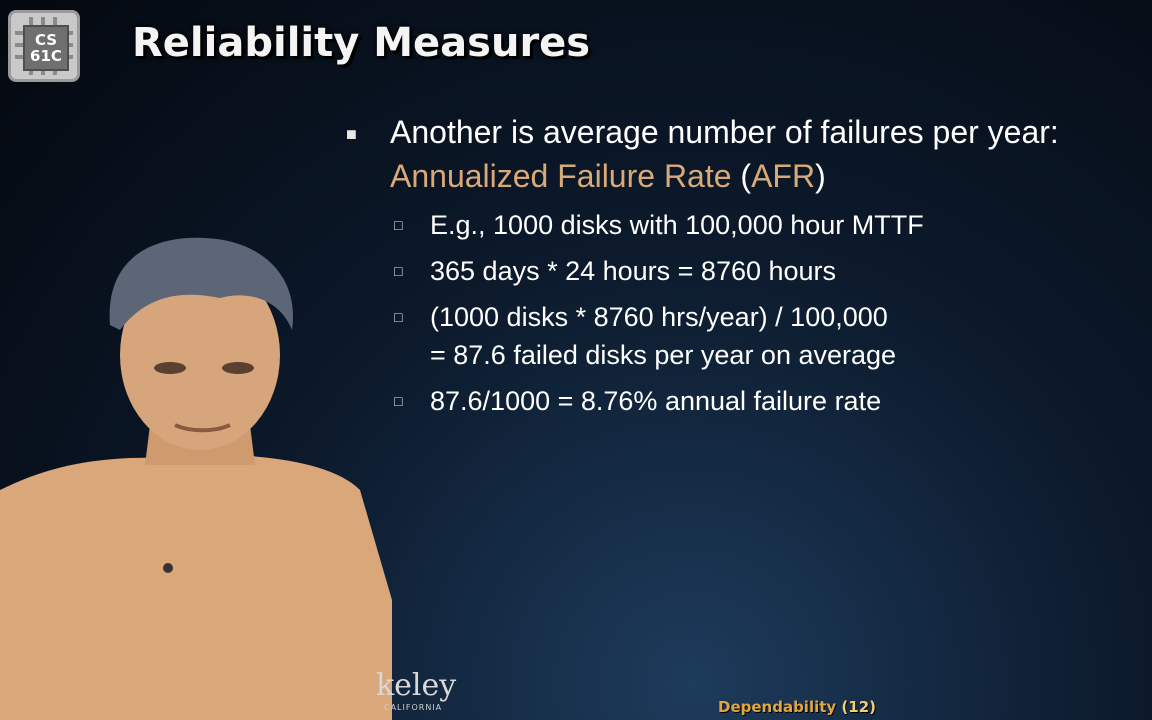 Image resolution: width=1152 pixels, height=720 pixels. What do you see at coordinates (633, 271) in the screenshot?
I see `sub-bullet-text: 365 days * 24 hours = 8760 hours` at bounding box center [633, 271].